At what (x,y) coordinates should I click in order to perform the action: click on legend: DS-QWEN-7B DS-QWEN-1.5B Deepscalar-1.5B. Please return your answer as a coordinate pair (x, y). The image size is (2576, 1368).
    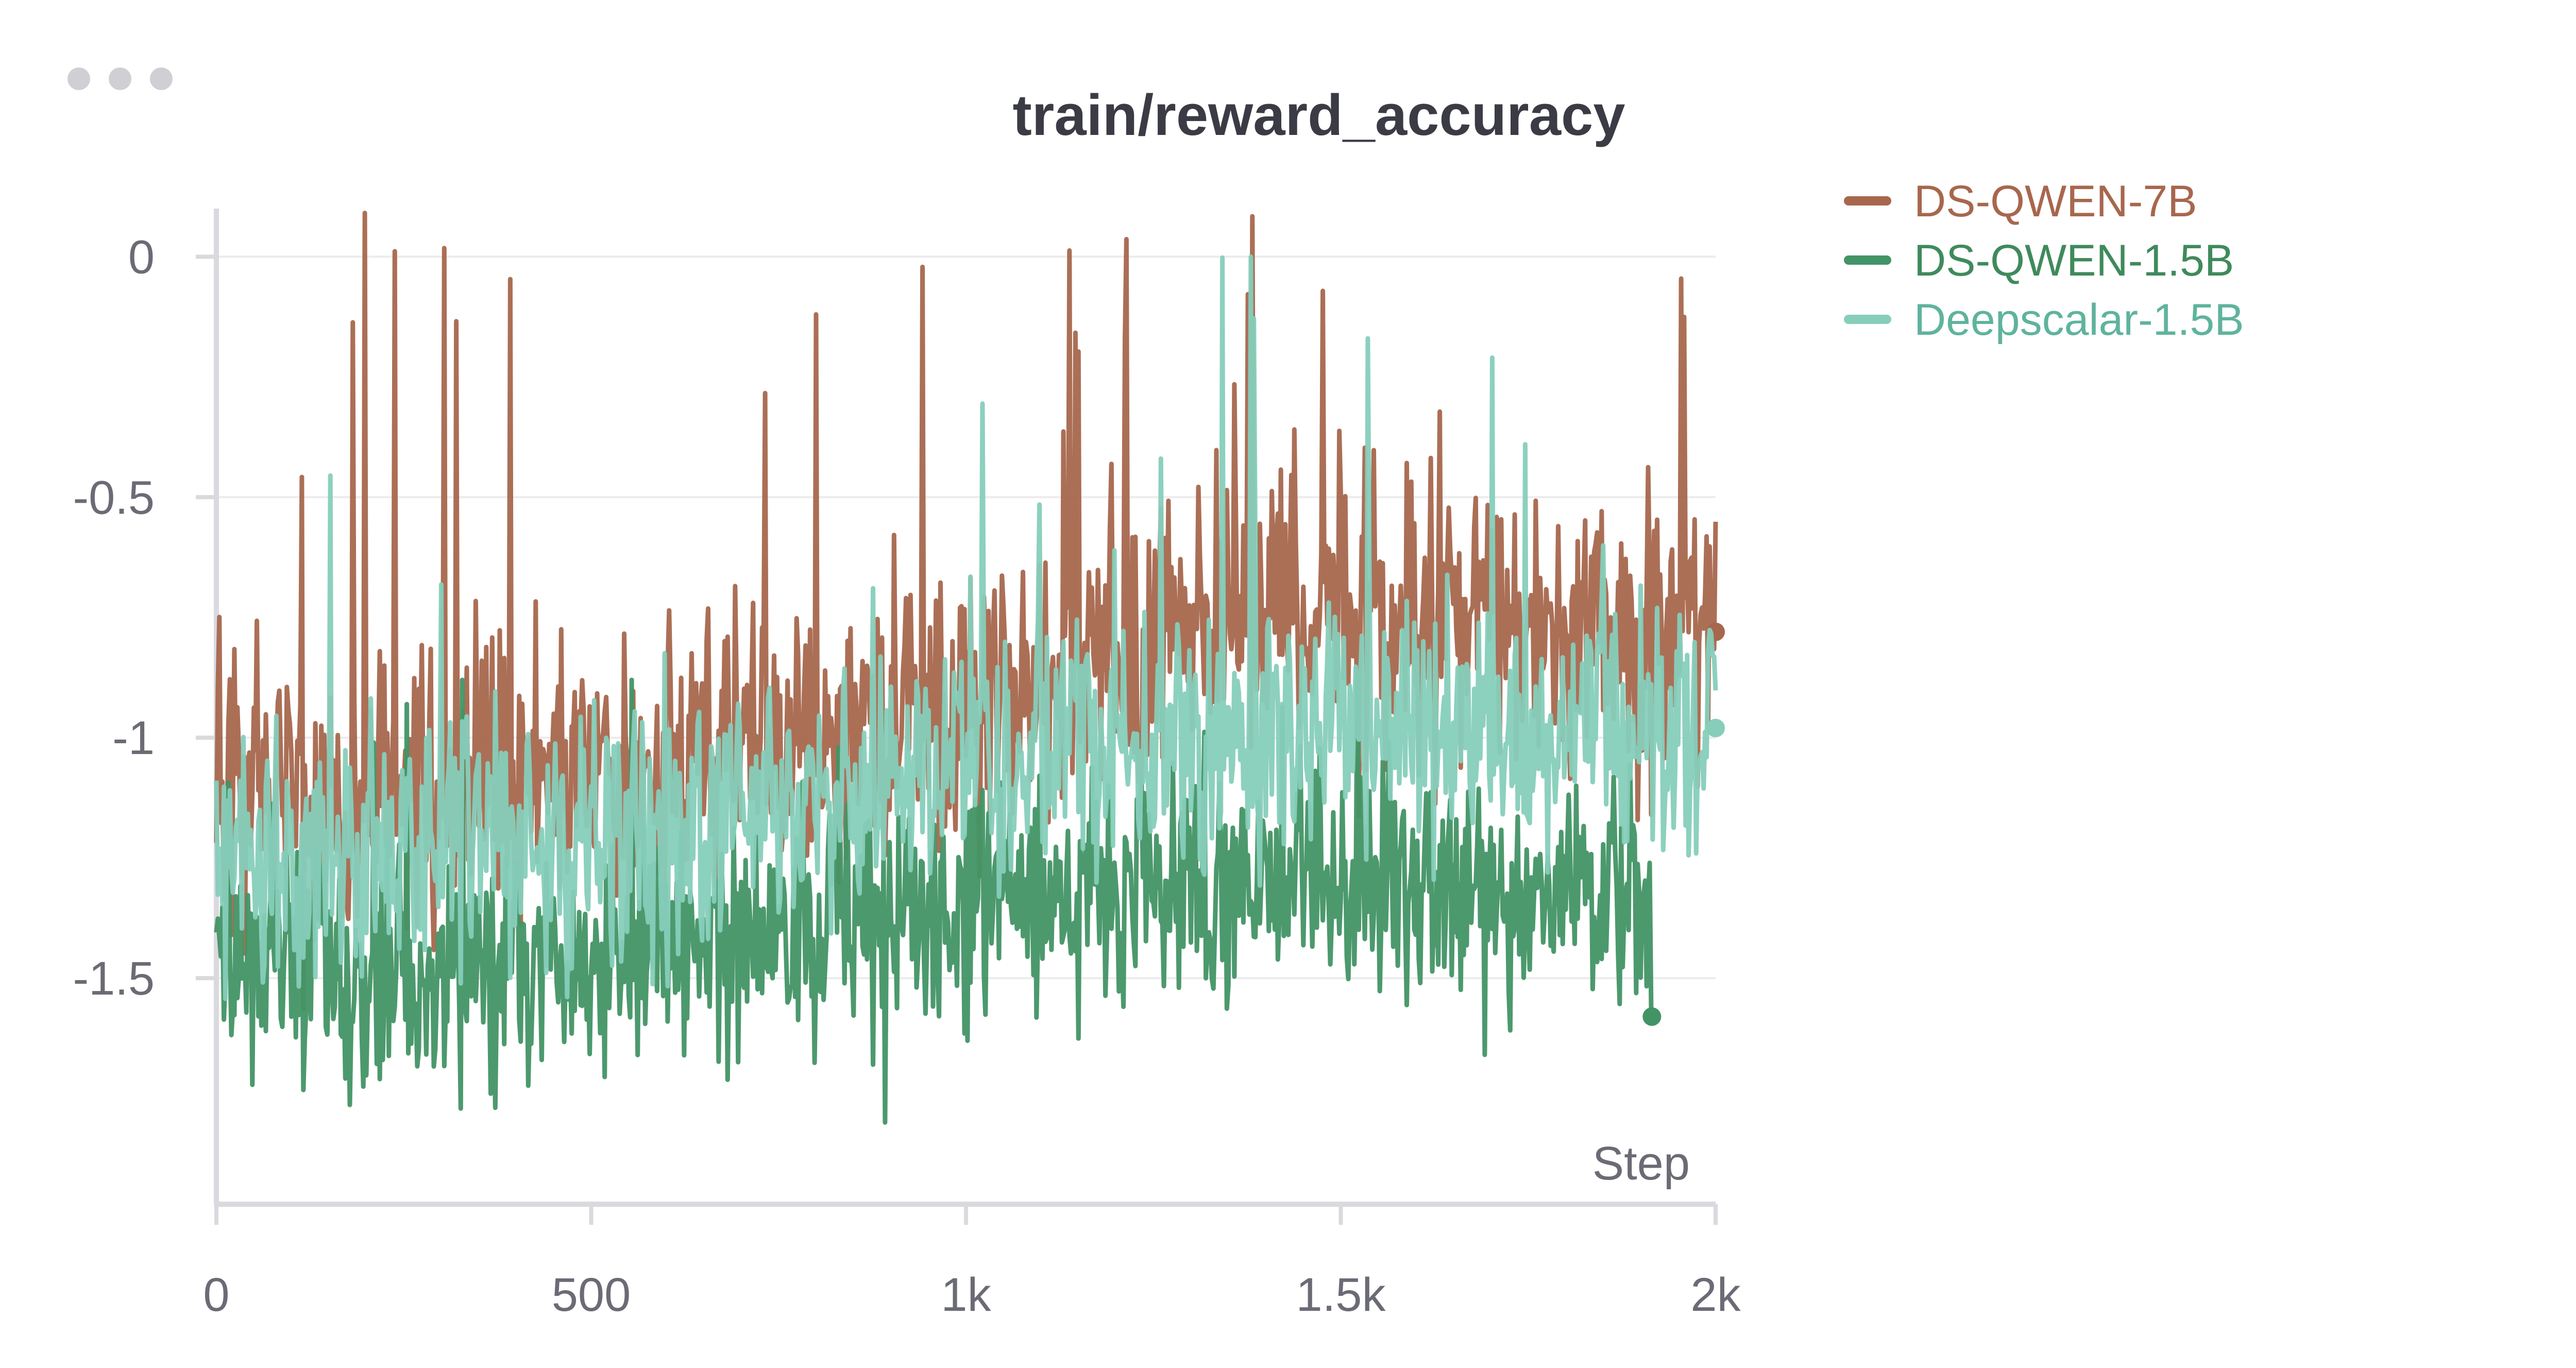
    Looking at the image, I should click on (2044, 261).